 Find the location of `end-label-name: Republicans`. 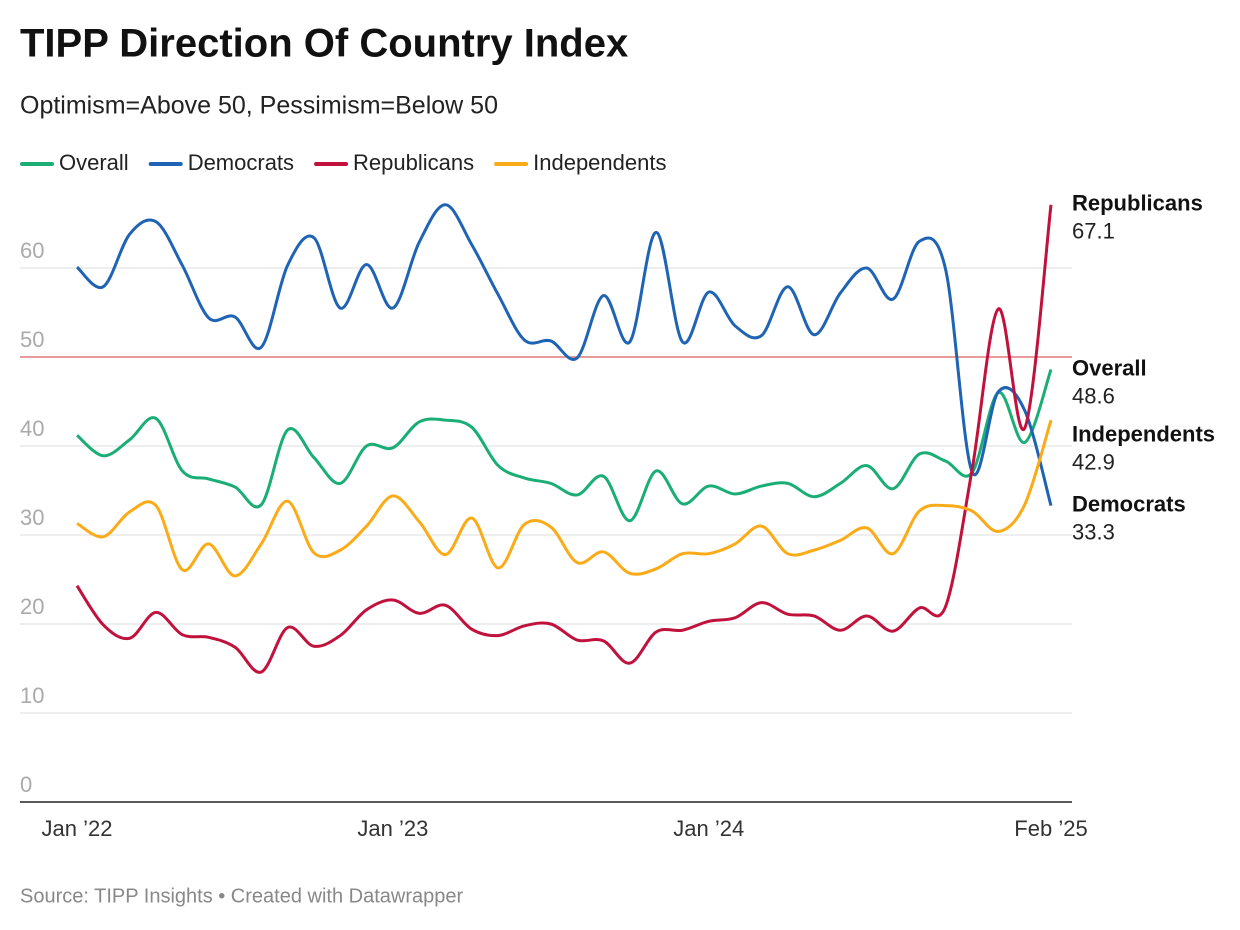

end-label-name: Republicans is located at coordinates (1137, 203).